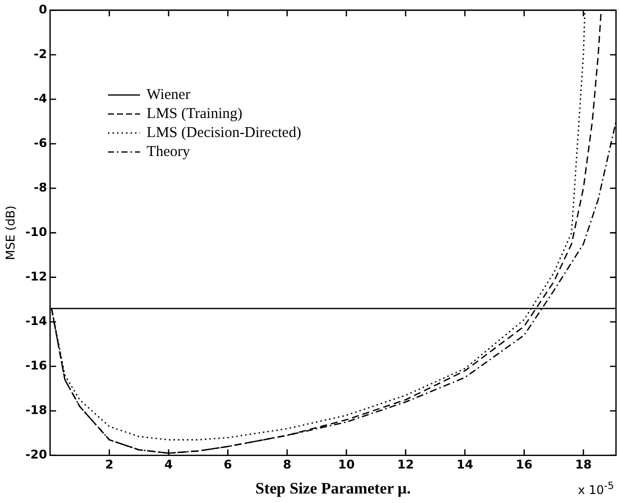 This screenshot has width=620, height=503. I want to click on legend-label: LMS (Decision-Directed), so click(224, 133).